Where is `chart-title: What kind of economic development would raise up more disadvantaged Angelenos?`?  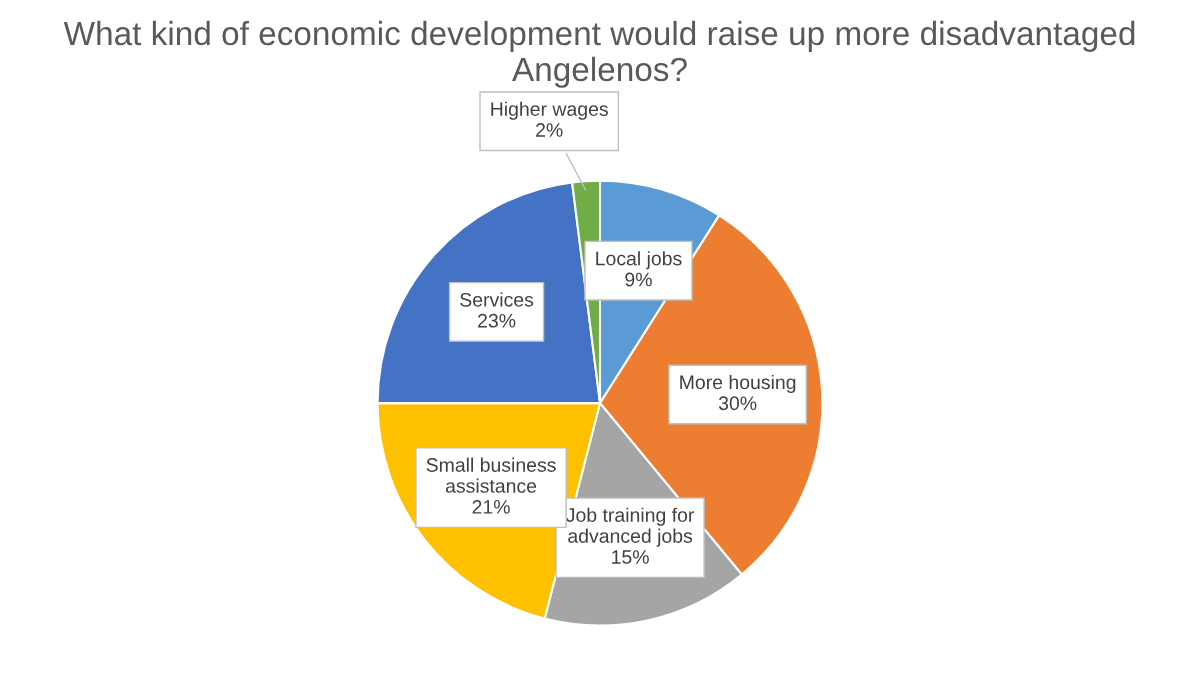
chart-title: What kind of economic development would raise up more disadvantaged Angelenos? is located at coordinates (599, 54).